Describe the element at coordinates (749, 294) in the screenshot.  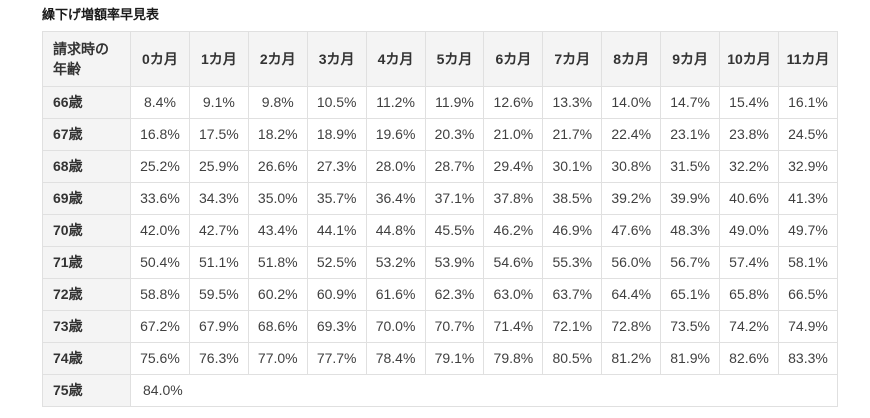
I see `rate-cell: 65.8%` at that location.